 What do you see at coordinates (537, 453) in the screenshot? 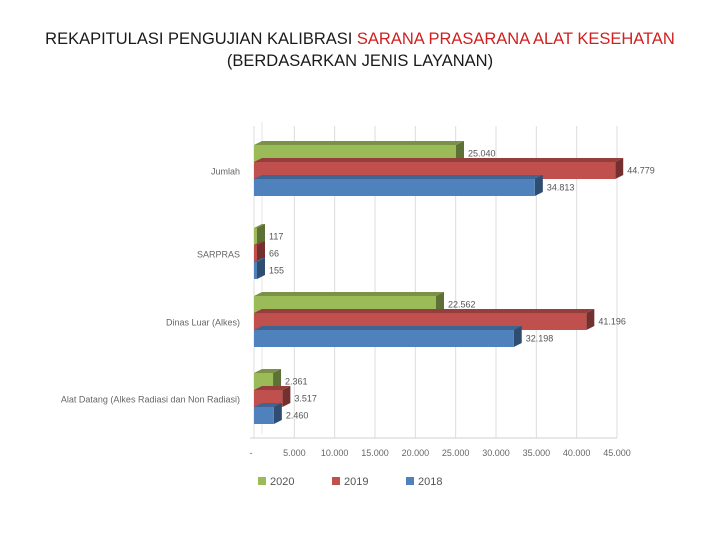
I see `x-tick-label: 35.000` at bounding box center [537, 453].